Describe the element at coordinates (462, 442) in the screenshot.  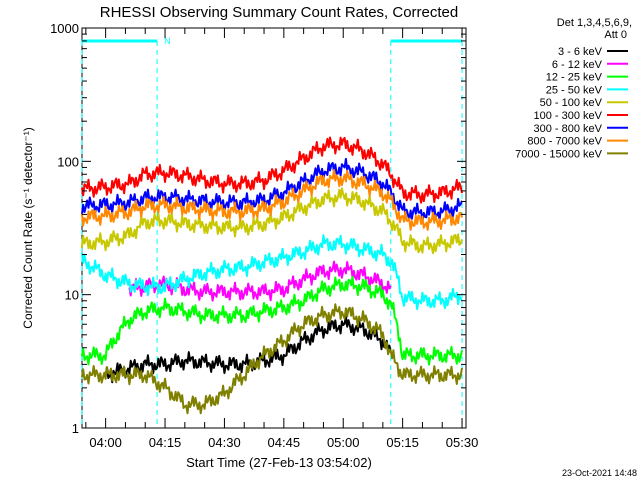
I see `x-tick-label: 05:30` at that location.